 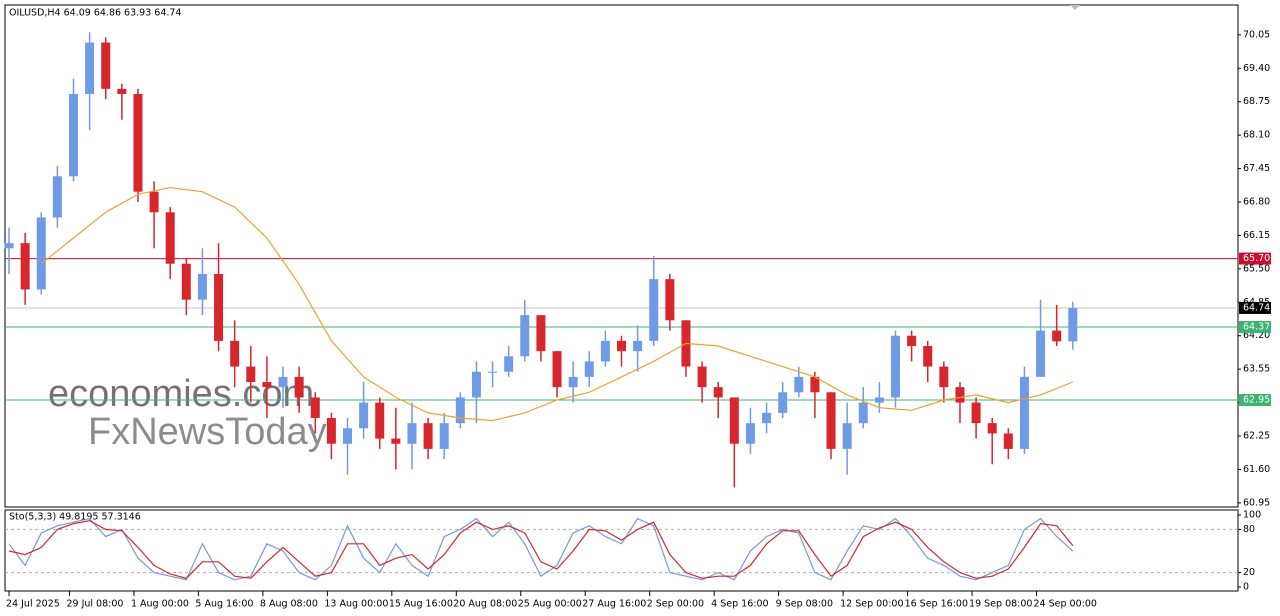 What do you see at coordinates (207, 432) in the screenshot?
I see `watermark: FxNewsToday` at bounding box center [207, 432].